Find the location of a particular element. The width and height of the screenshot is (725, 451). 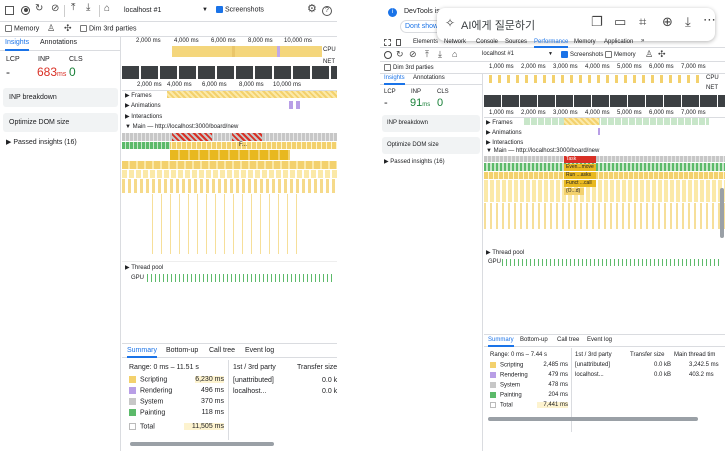

cpu-chart is located at coordinates (247, 51).